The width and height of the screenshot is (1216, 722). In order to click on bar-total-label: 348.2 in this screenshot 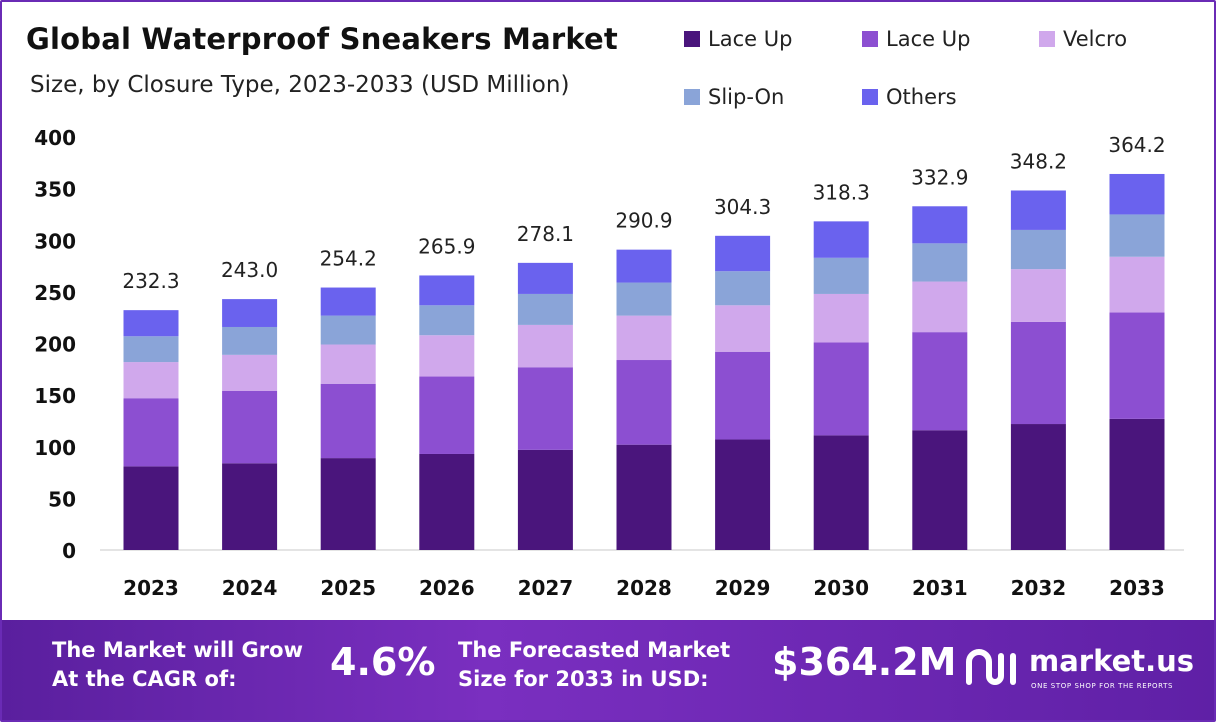, I will do `click(1038, 161)`.